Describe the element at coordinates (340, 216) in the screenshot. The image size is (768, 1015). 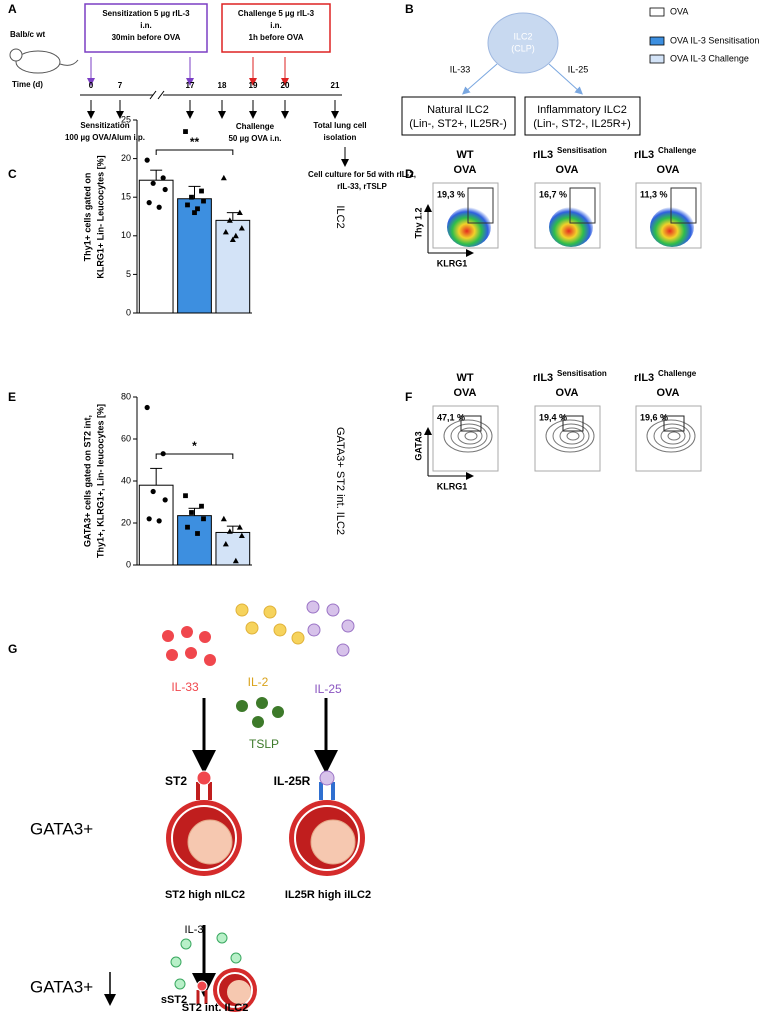
I see `side-label: ILC2` at that location.